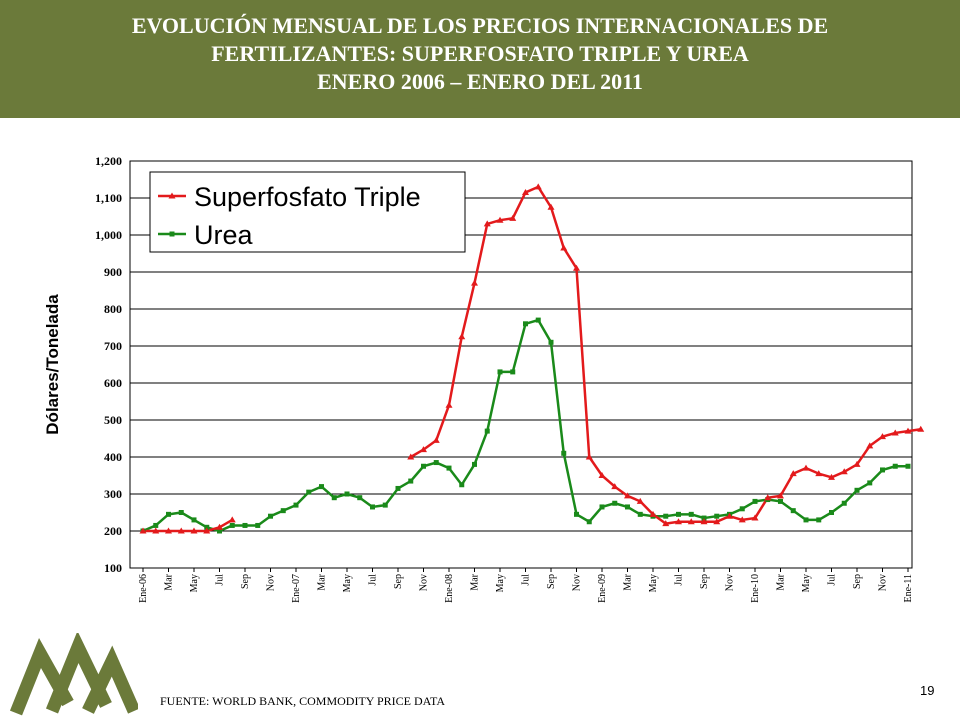 The width and height of the screenshot is (960, 720). Describe the element at coordinates (113, 309) in the screenshot. I see `y-tick-label: 800` at that location.